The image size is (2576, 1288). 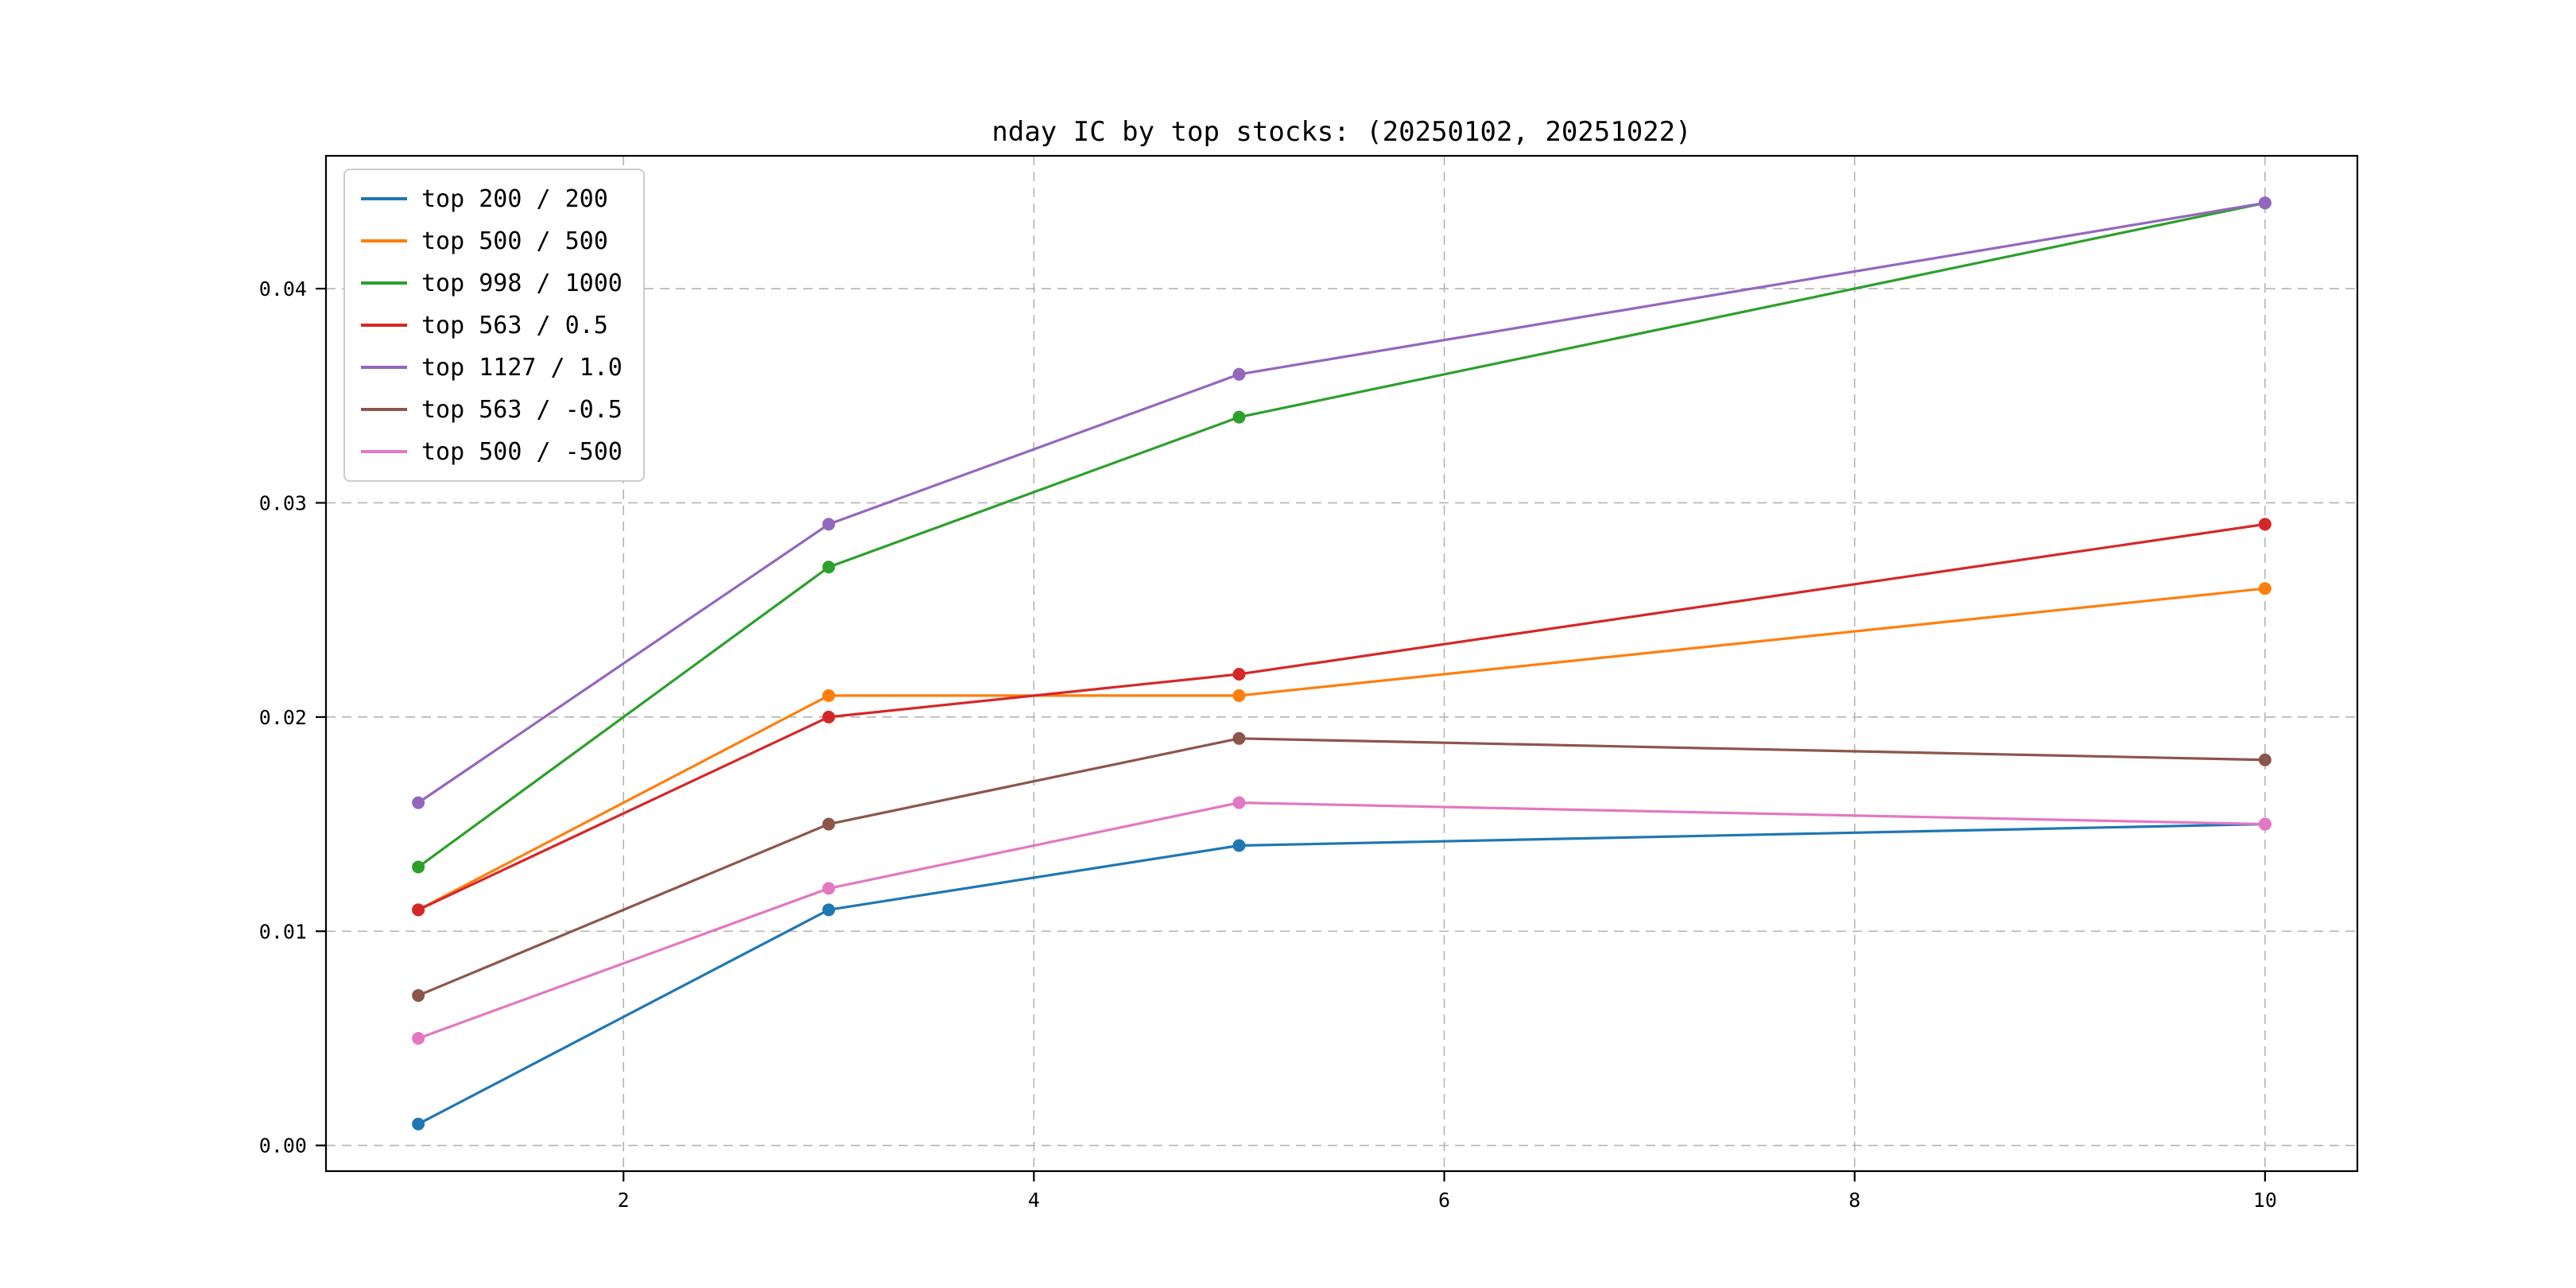 I want to click on y-tick-label: 0.00, so click(x=283, y=1146).